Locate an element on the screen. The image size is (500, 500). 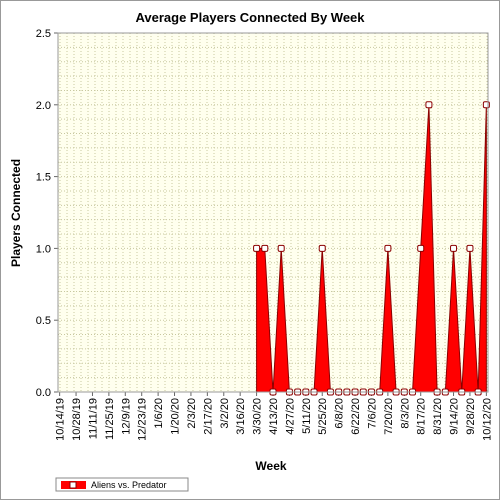
x-tick-label: 8/31/20 is located at coordinates (438, 416).